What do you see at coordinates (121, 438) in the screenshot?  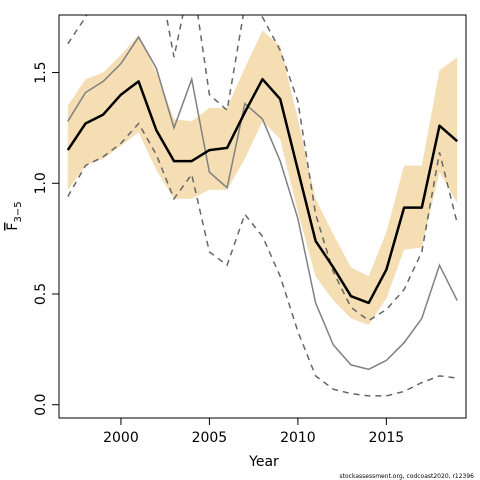 I see `x-tick-label: 2000` at bounding box center [121, 438].